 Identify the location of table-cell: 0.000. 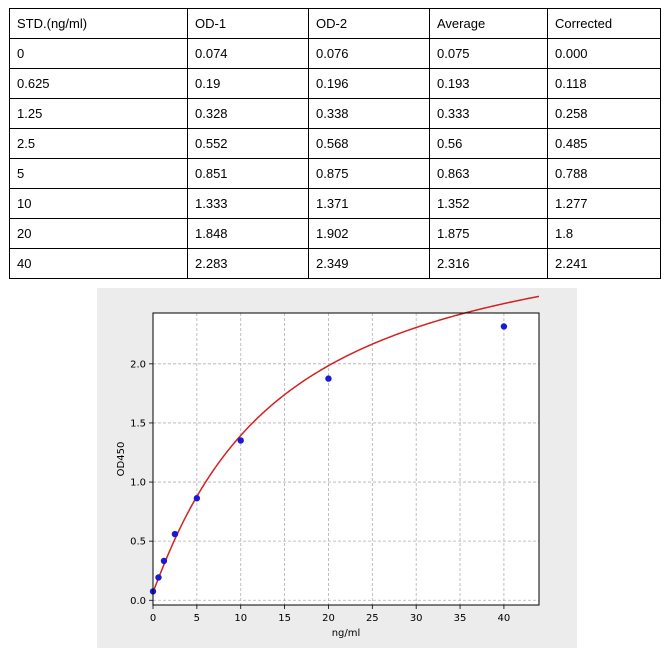
(604, 53).